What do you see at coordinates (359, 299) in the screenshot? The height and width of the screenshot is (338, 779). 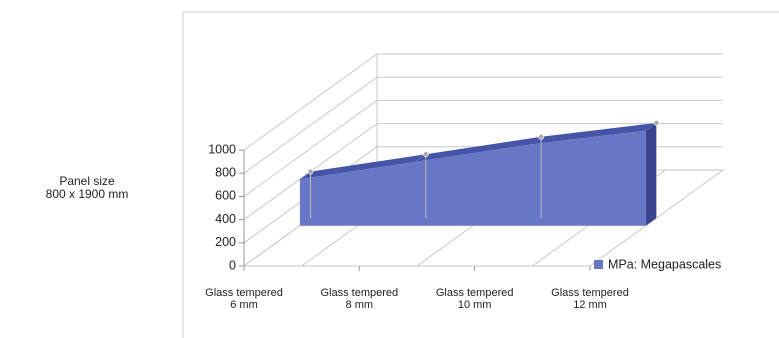 I see `x-tick-label: Glass tempered 8 mm` at bounding box center [359, 299].